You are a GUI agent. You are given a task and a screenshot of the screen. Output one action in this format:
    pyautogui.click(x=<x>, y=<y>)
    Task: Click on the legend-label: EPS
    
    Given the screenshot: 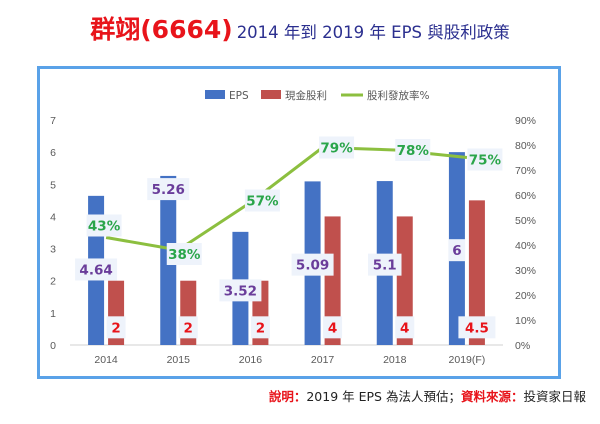 What is the action you would take?
    pyautogui.click(x=239, y=96)
    